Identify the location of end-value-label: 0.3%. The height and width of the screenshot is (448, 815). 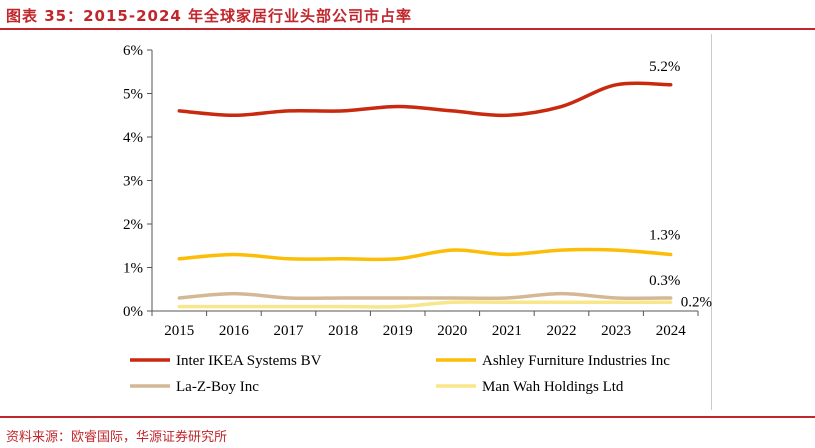
(664, 281).